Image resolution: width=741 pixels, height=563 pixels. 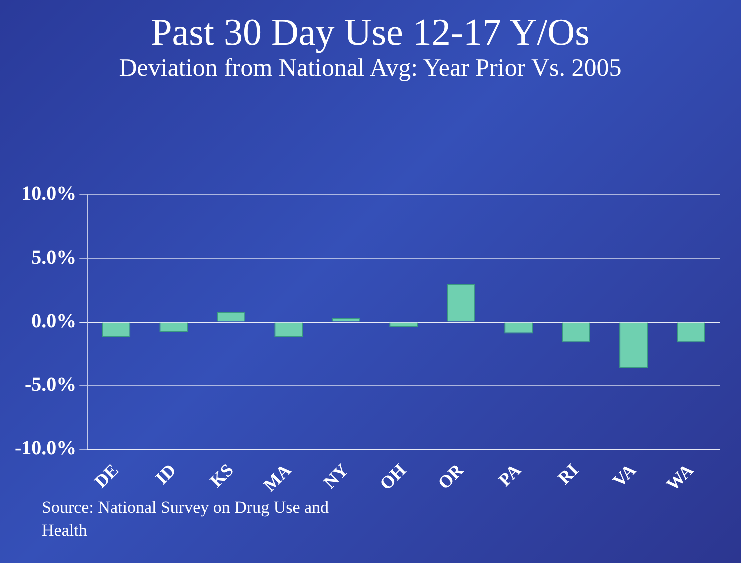 I want to click on x-tick-label: OH, so click(x=393, y=477).